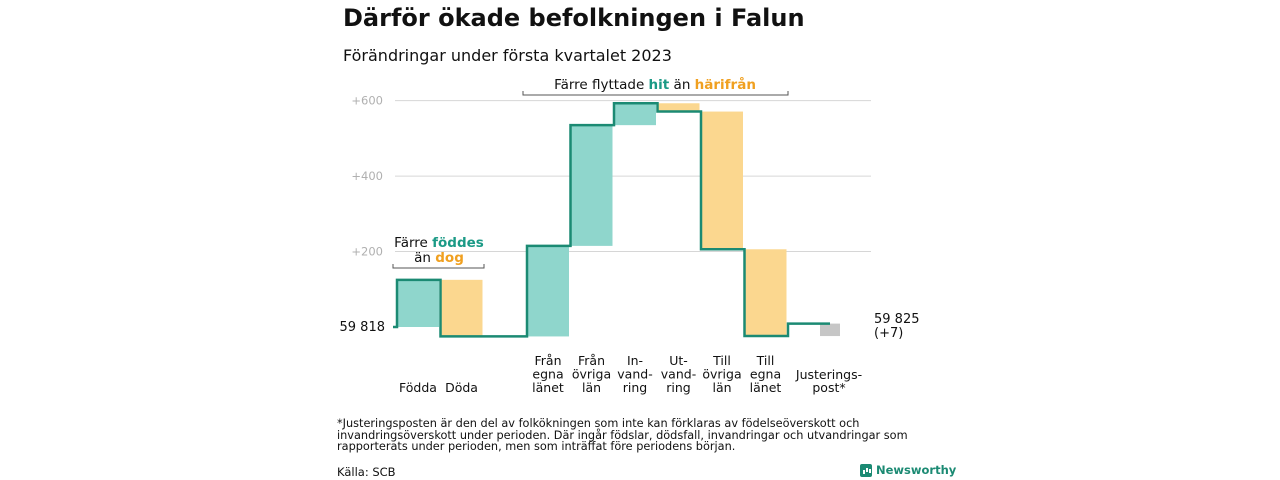 The height and width of the screenshot is (480, 1280). What do you see at coordinates (418, 387) in the screenshot?
I see `x-label-0-0: Födda` at bounding box center [418, 387].